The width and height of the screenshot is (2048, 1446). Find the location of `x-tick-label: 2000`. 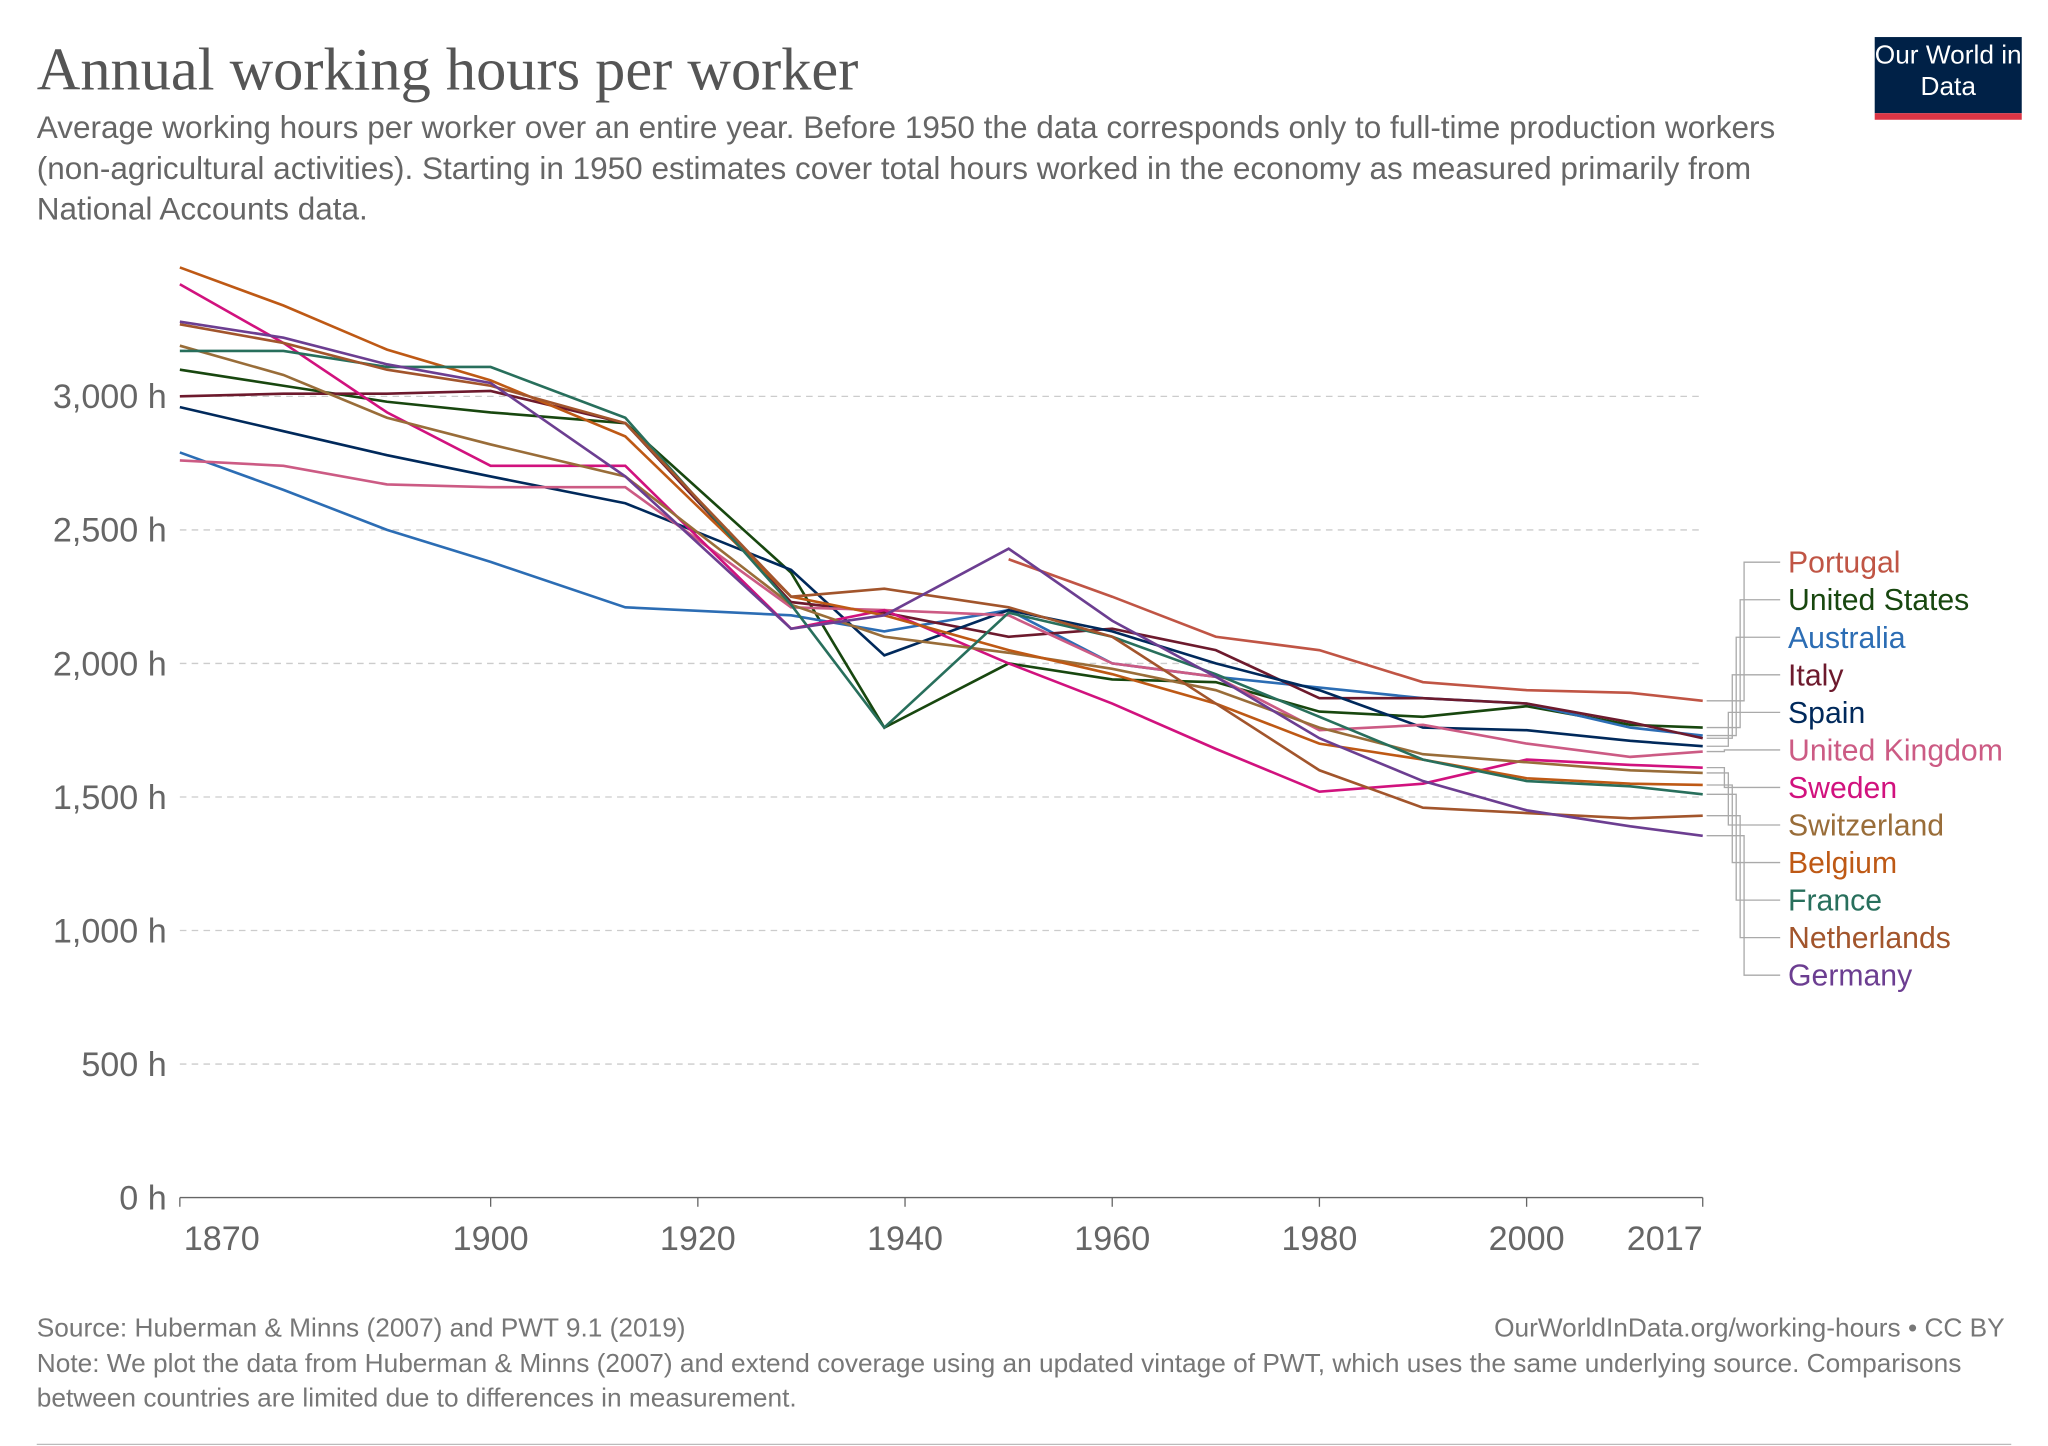

x-tick-label: 2000 is located at coordinates (1527, 1239).